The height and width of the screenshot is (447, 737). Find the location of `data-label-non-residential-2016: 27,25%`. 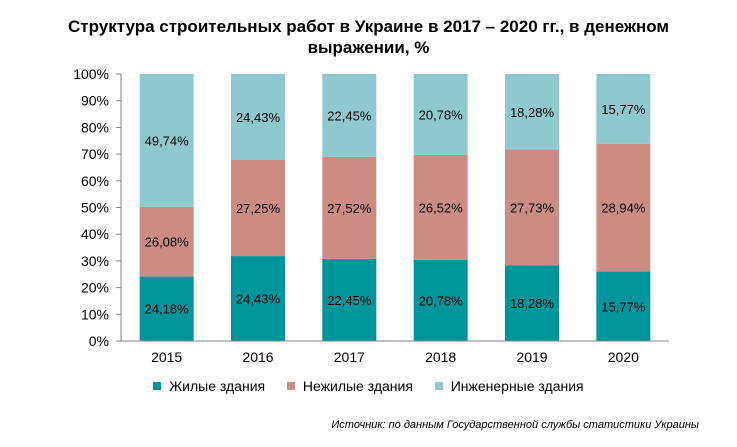

data-label-non-residential-2016: 27,25% is located at coordinates (258, 208).